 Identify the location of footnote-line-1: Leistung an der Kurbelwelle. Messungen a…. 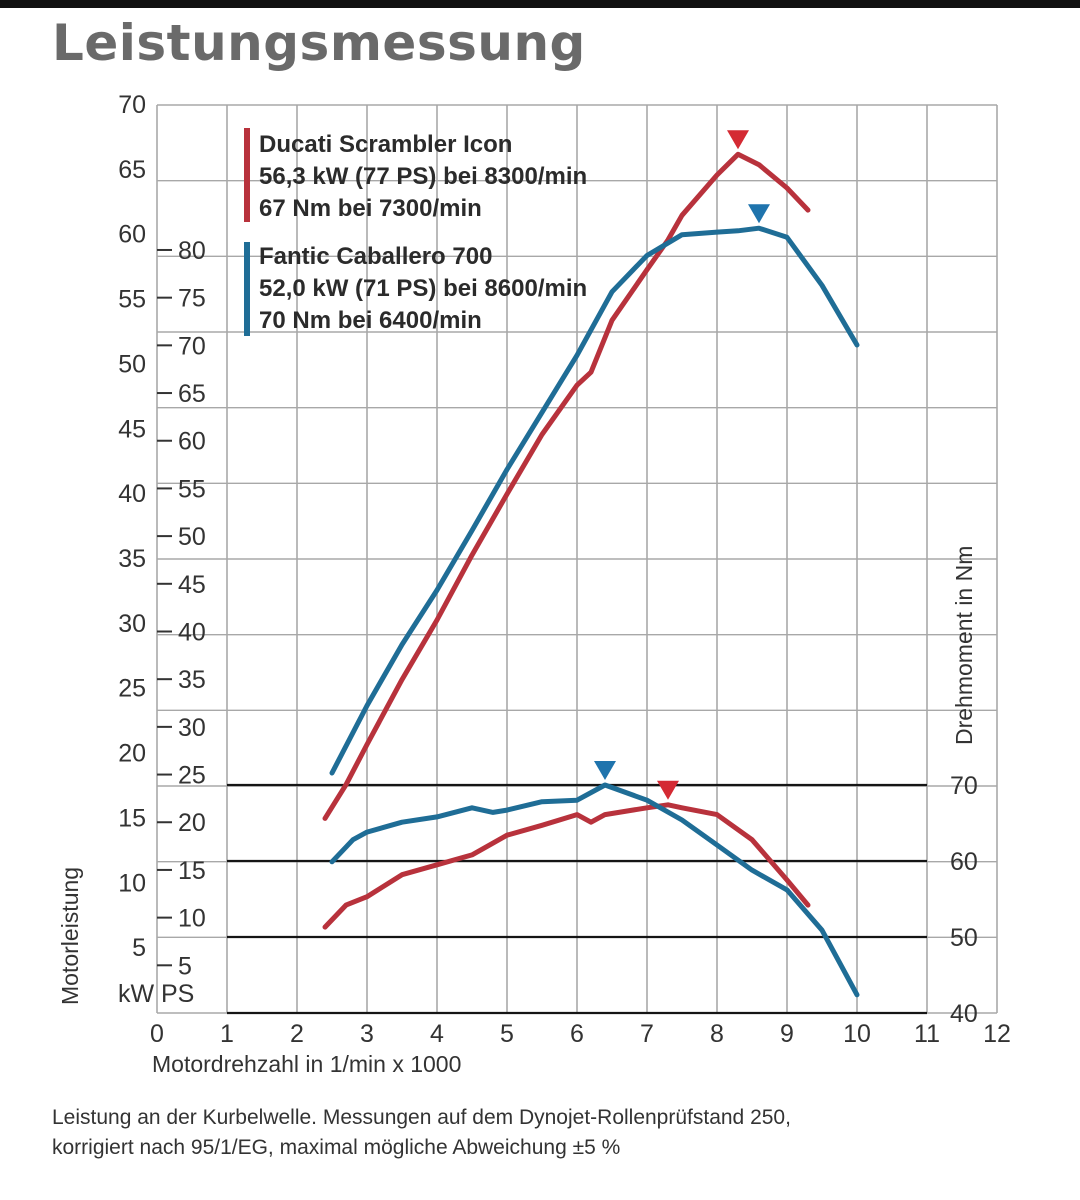
(421, 1117).